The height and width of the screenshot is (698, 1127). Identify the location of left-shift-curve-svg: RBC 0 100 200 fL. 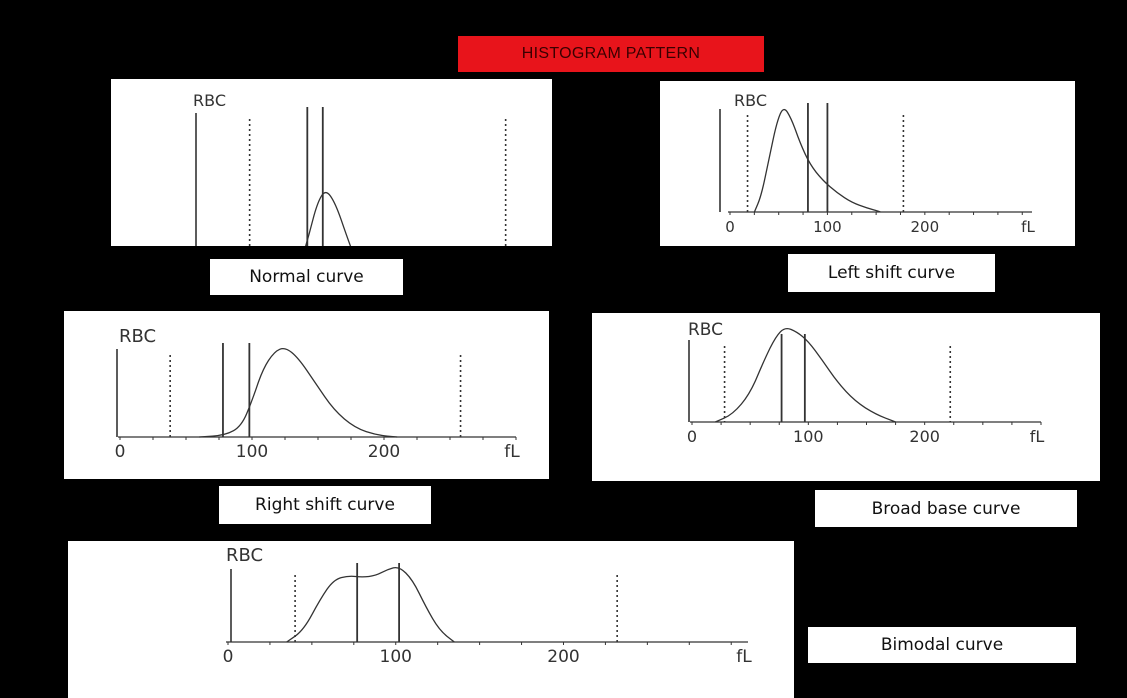
(877, 163).